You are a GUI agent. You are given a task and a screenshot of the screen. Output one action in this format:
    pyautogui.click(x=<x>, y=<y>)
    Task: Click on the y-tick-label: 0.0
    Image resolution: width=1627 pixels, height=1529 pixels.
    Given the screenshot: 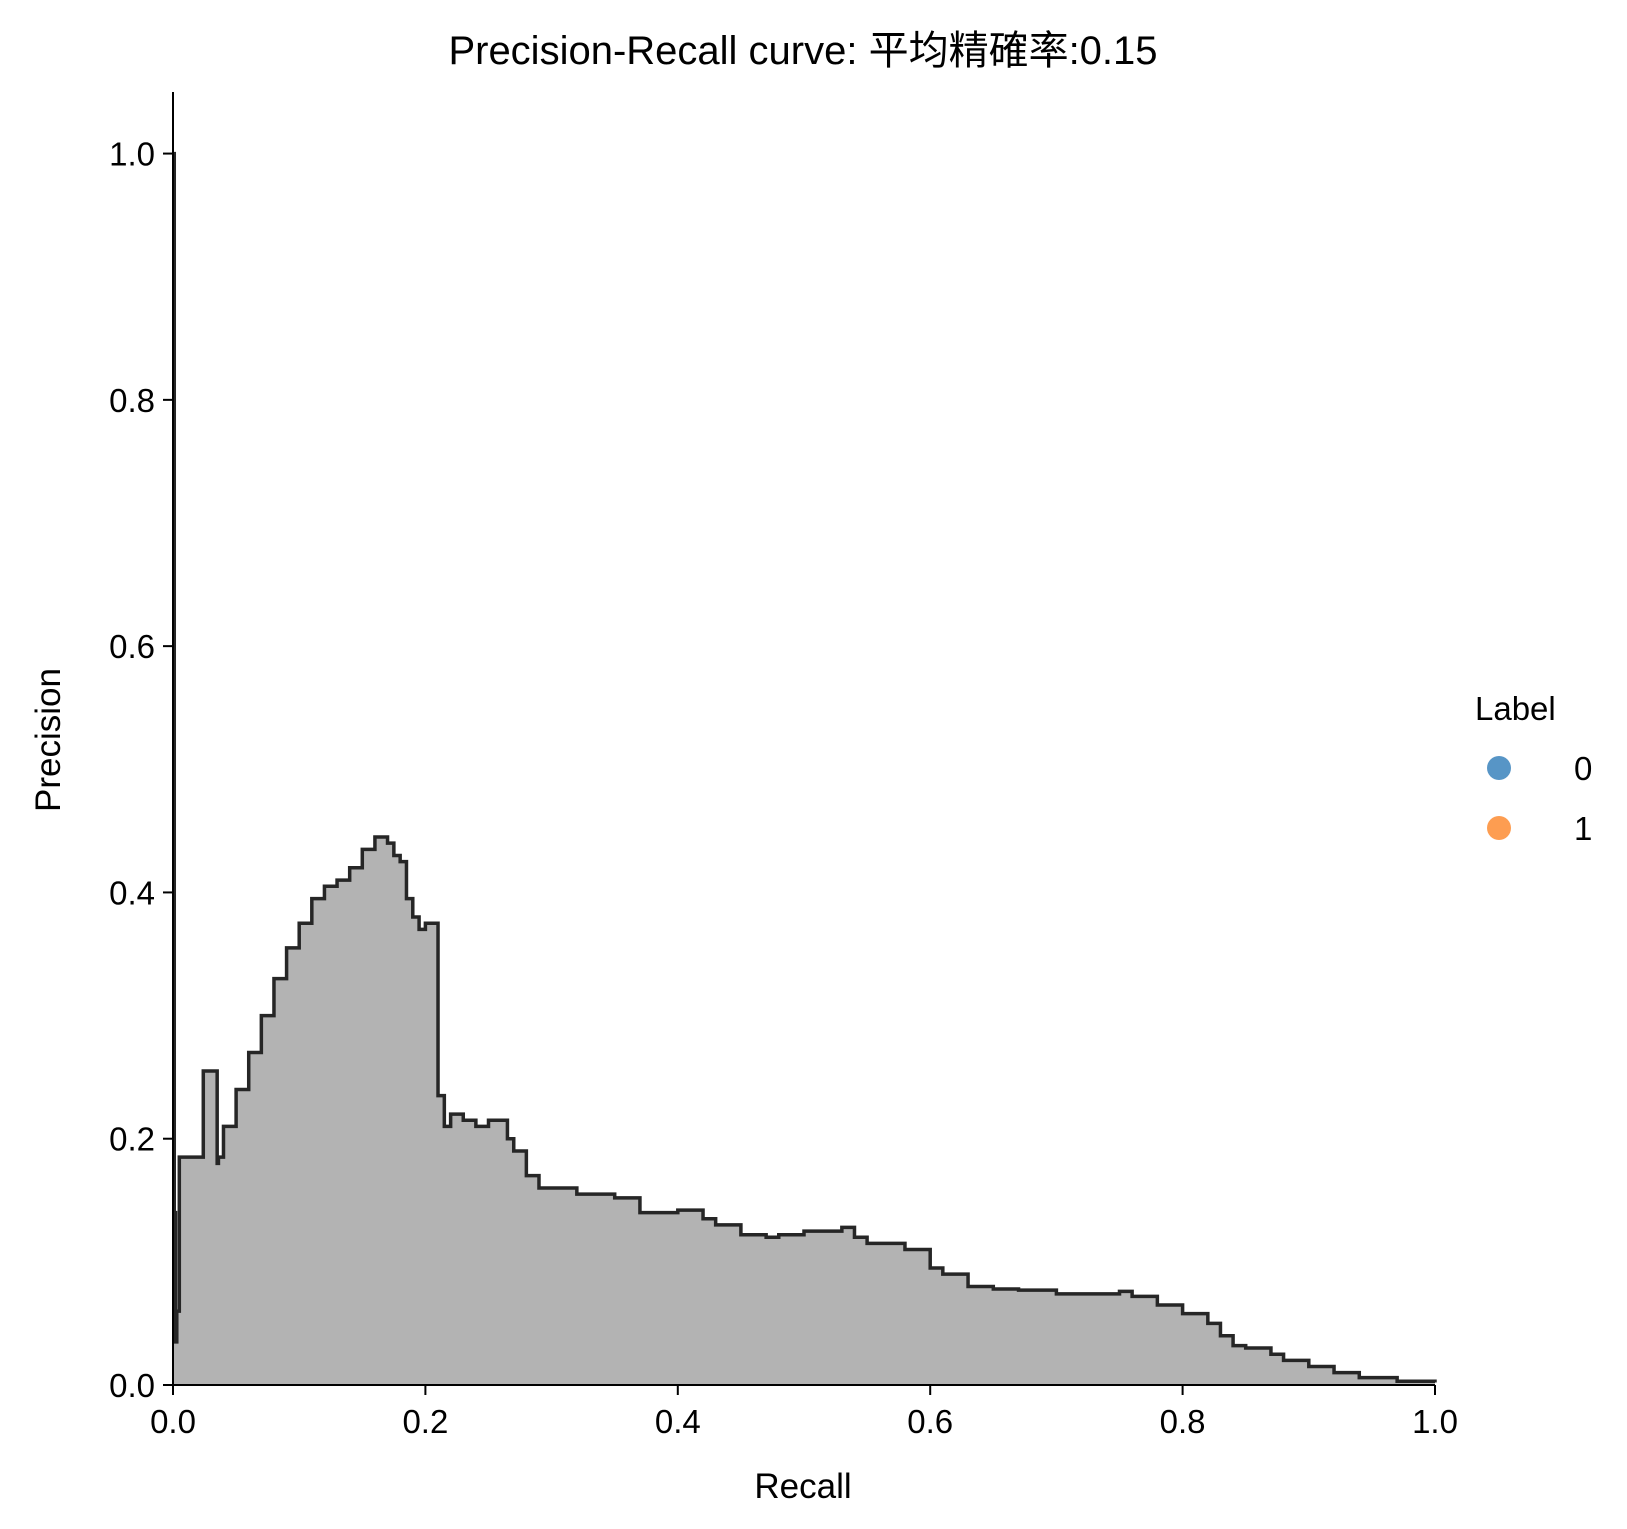 What is the action you would take?
    pyautogui.click(x=132, y=1385)
    